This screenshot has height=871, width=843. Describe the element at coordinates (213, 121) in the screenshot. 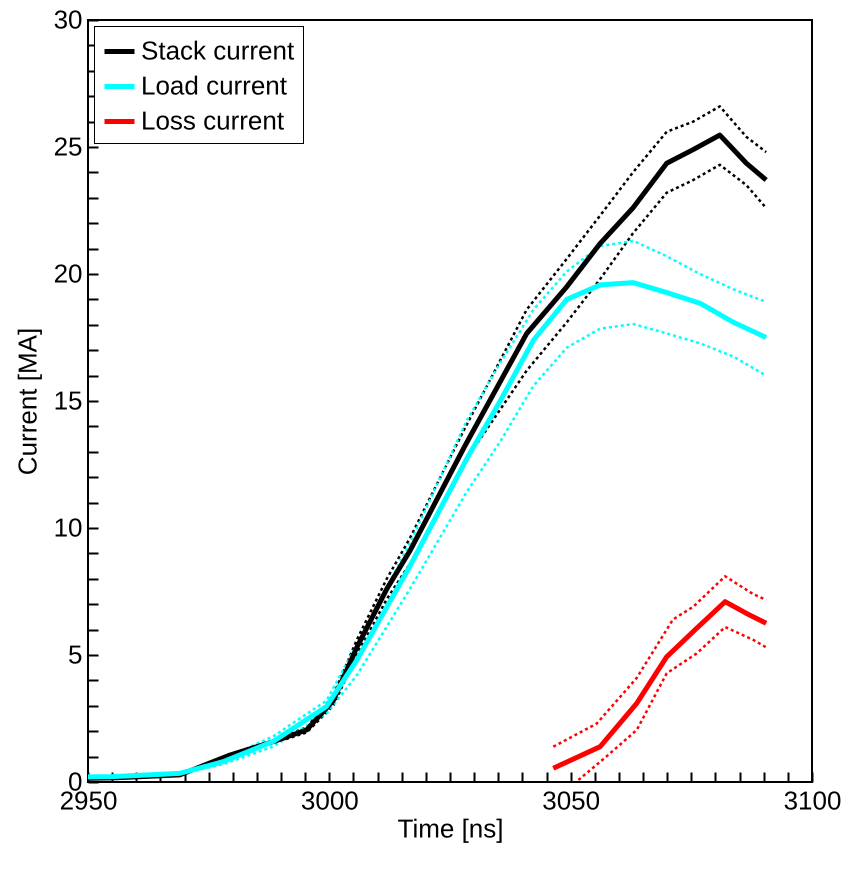

I see `legend-label: Loss current` at that location.